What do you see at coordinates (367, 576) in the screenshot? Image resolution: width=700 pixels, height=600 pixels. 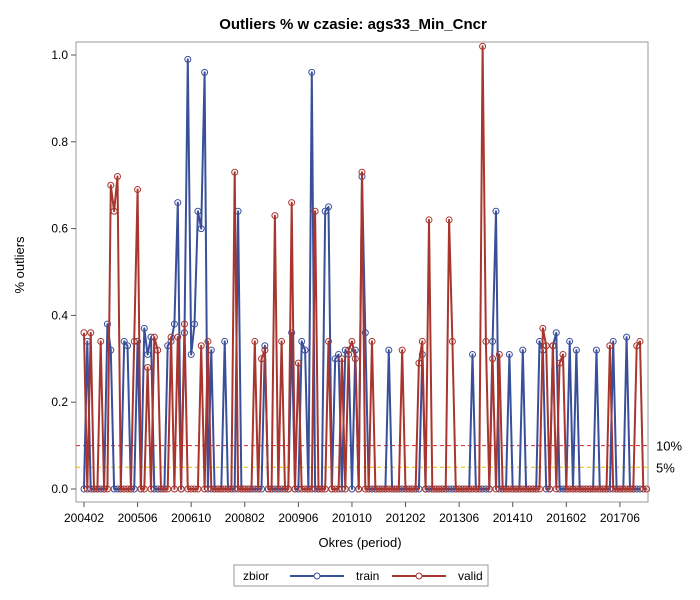 I see `legend-entry: train` at bounding box center [367, 576].